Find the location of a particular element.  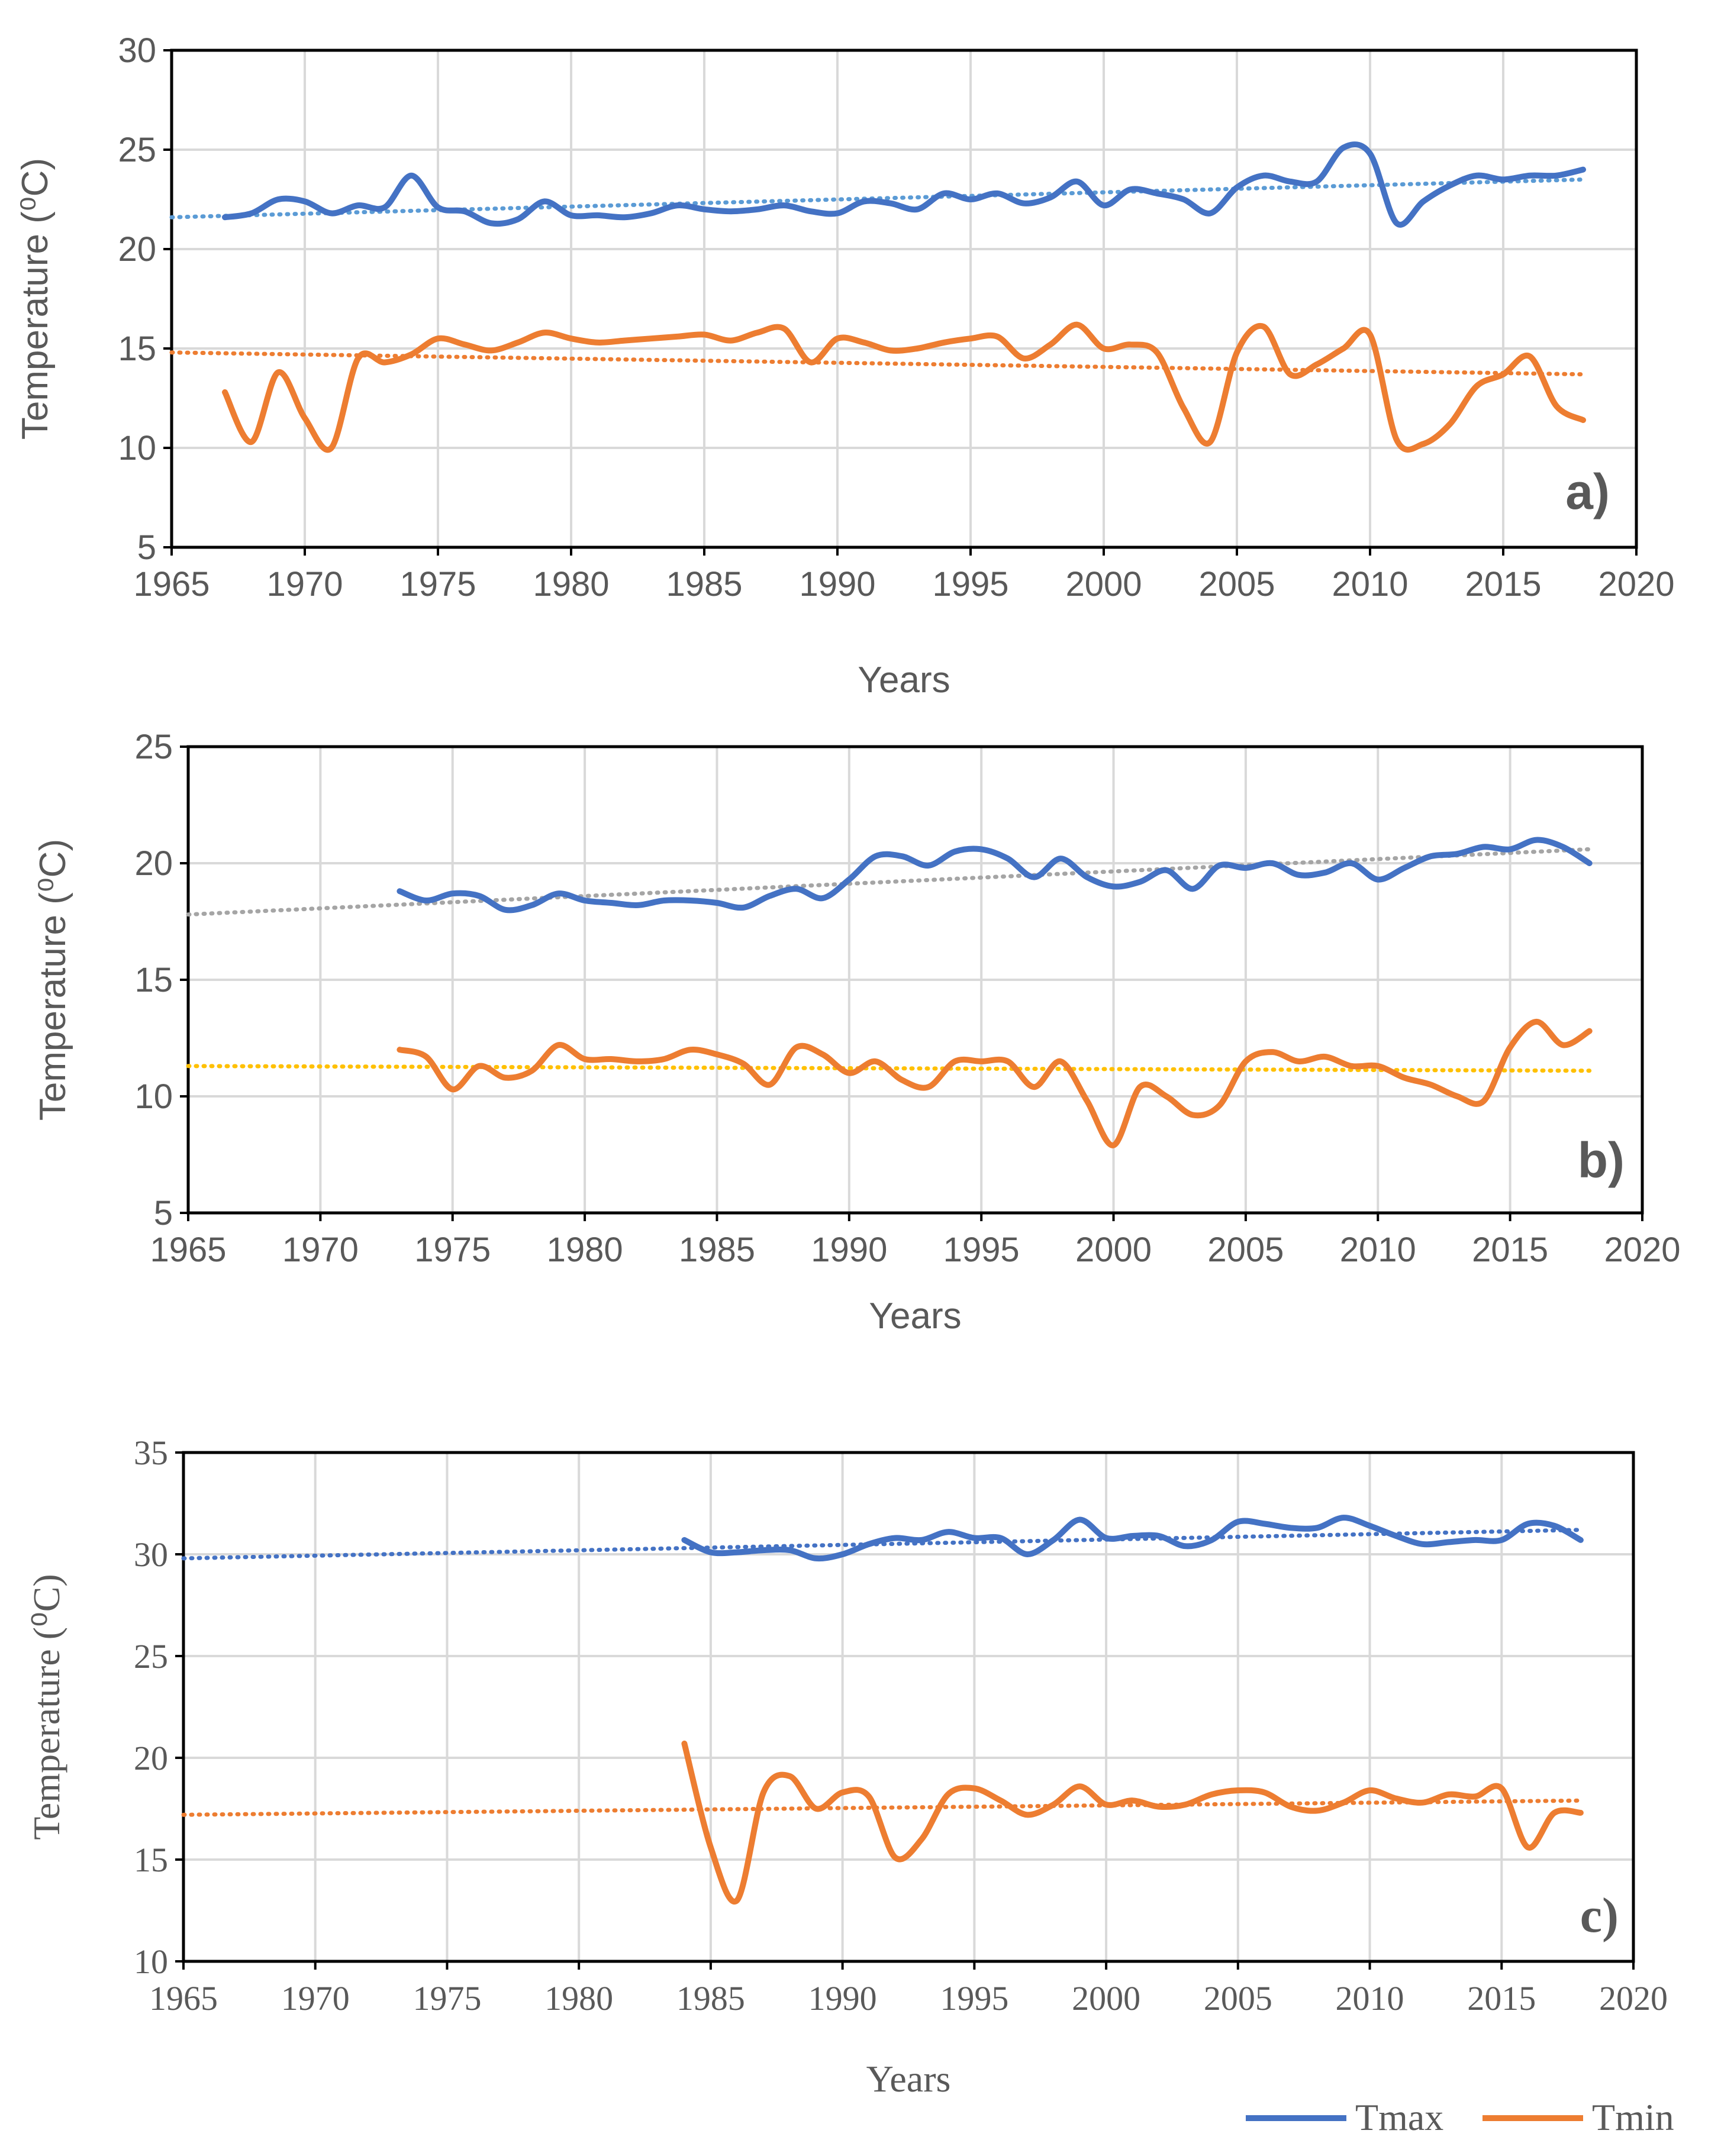

panel-label: c) is located at coordinates (1599, 1915).